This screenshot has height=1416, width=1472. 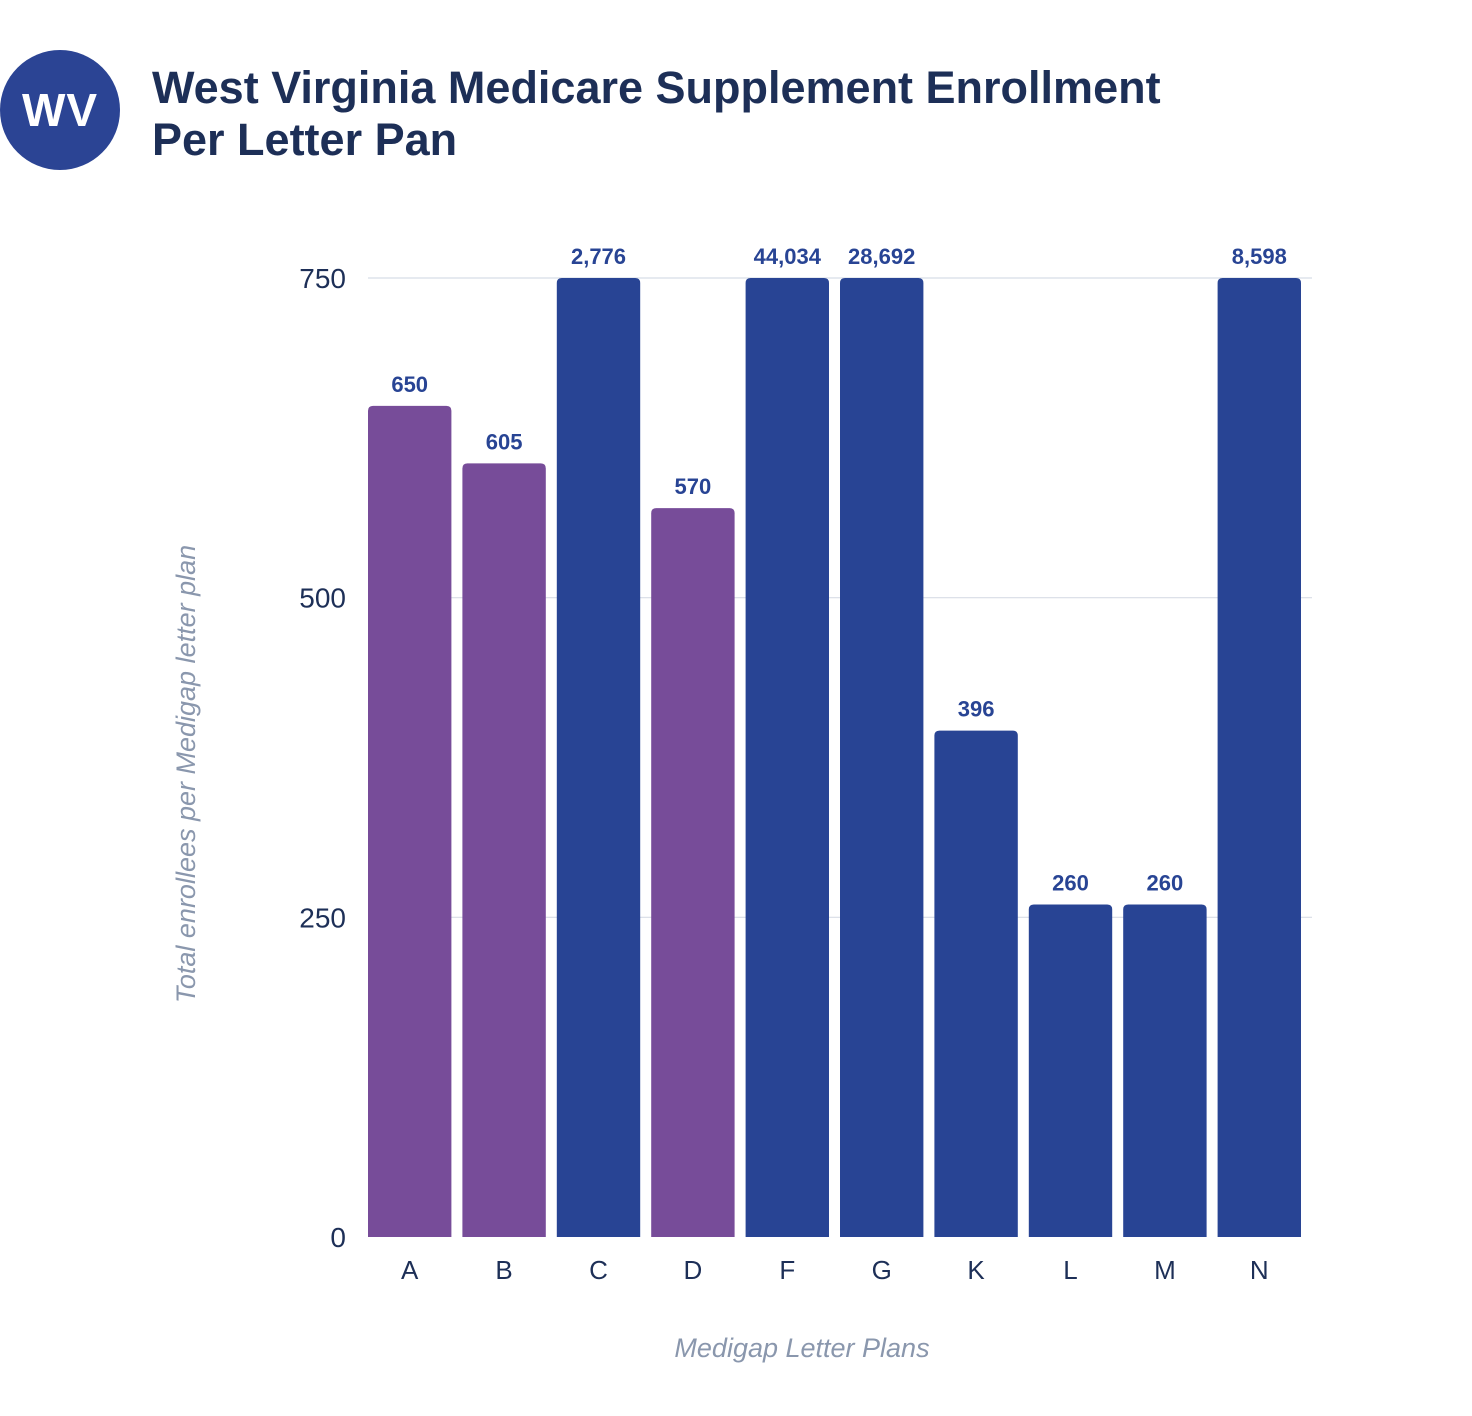 What do you see at coordinates (322, 758) in the screenshot?
I see `y-axis-ticks: 0 250 500 750` at bounding box center [322, 758].